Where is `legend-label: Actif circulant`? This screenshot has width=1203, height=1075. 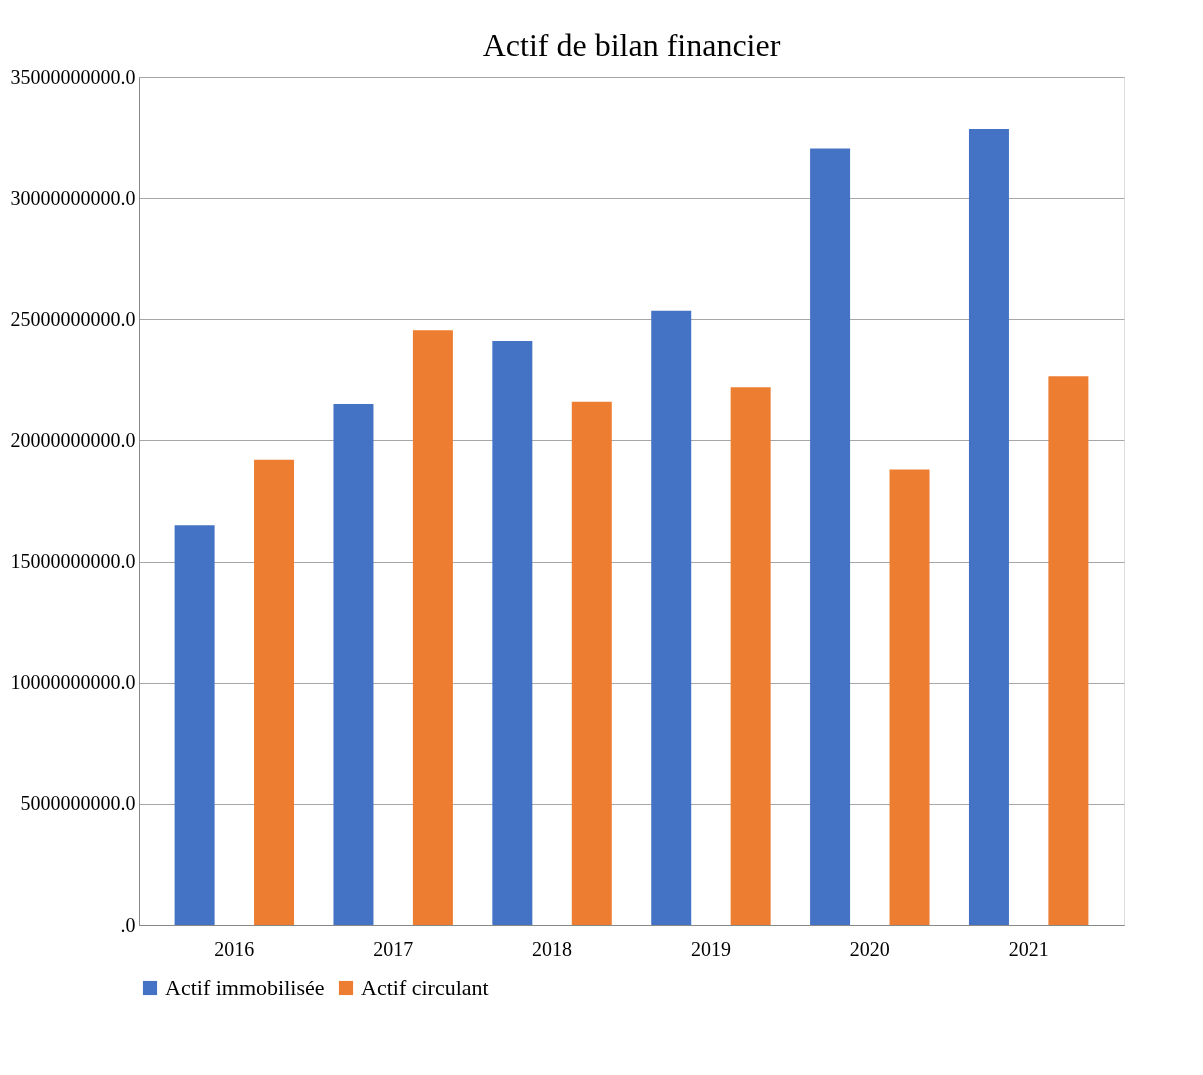 legend-label: Actif circulant is located at coordinates (425, 987).